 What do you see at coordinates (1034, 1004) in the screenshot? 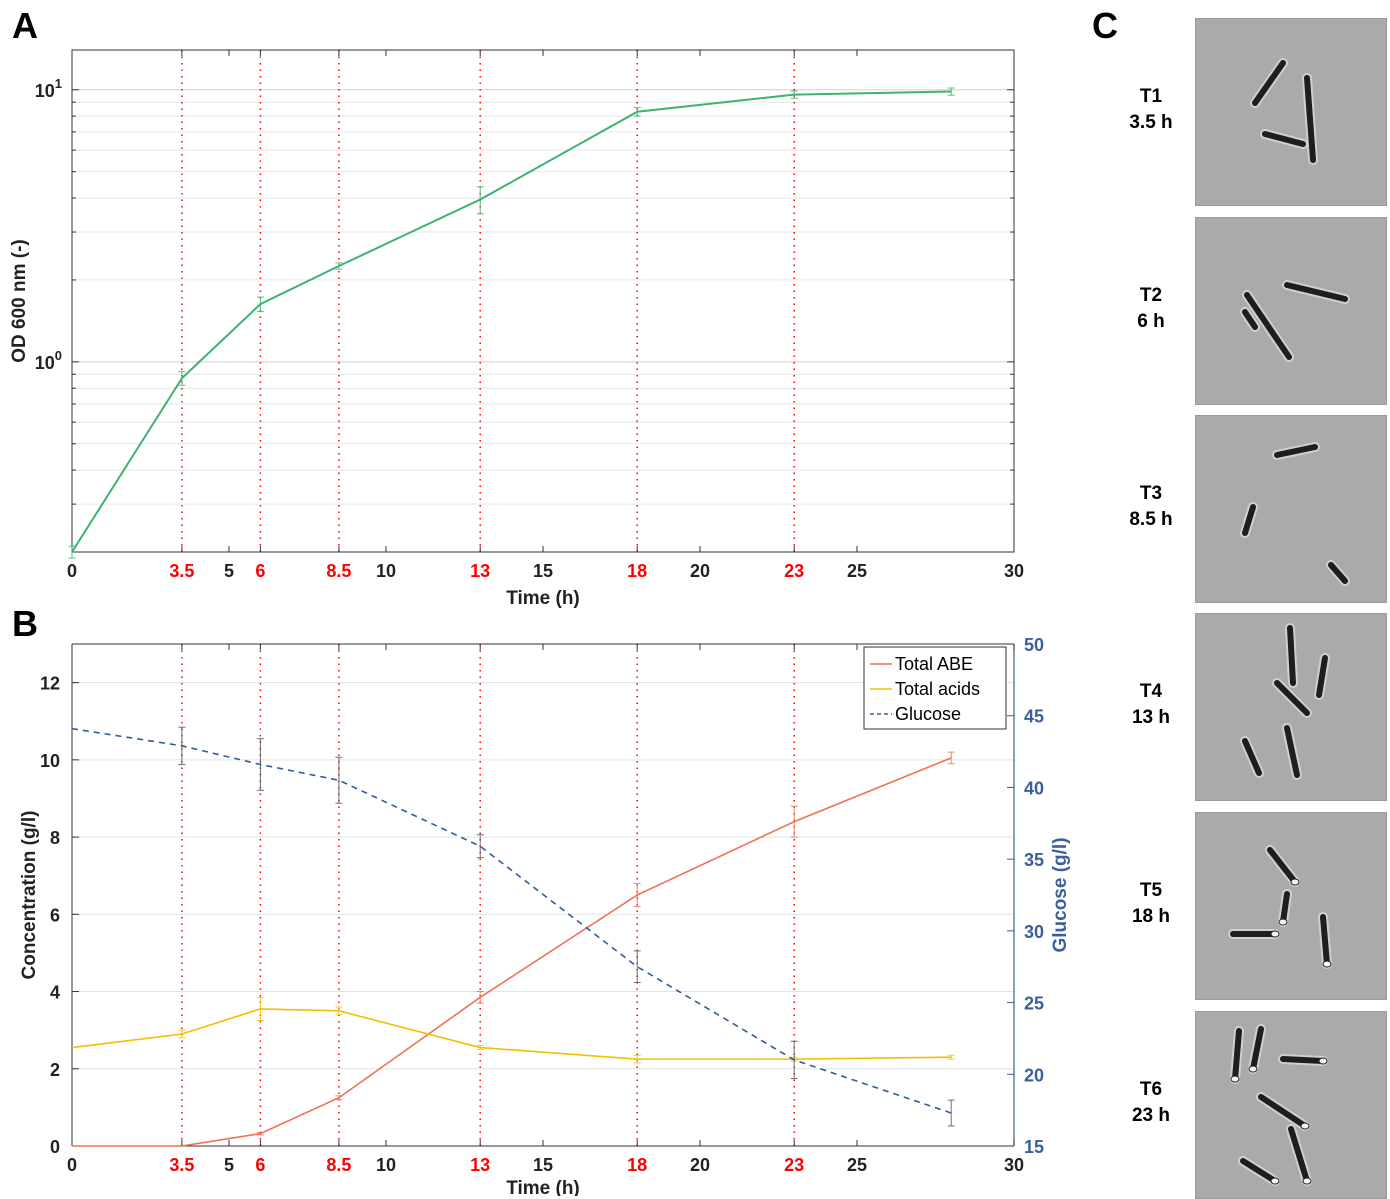
I see `y2-tick-label: 25` at bounding box center [1034, 1004].